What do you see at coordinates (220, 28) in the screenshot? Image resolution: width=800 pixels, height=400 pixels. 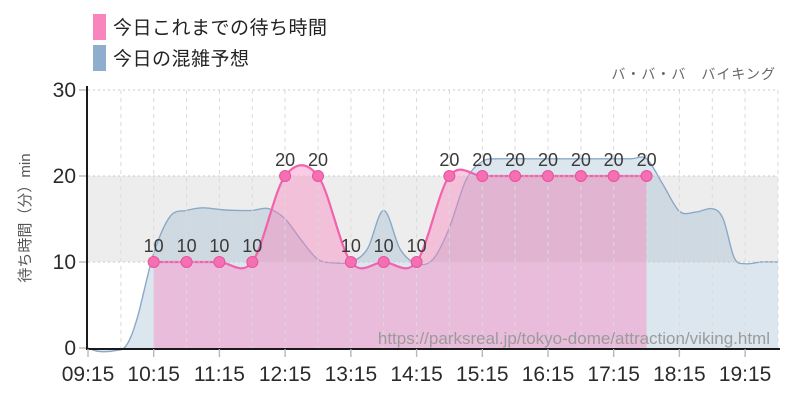 I see `legend-label-today-wait: 今日これまでの待ち時間` at bounding box center [220, 28].